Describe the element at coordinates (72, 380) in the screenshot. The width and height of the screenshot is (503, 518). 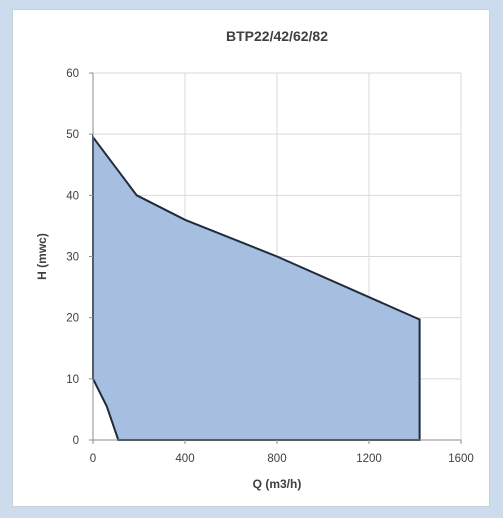
I see `y-tick-label-1: 10` at that location.